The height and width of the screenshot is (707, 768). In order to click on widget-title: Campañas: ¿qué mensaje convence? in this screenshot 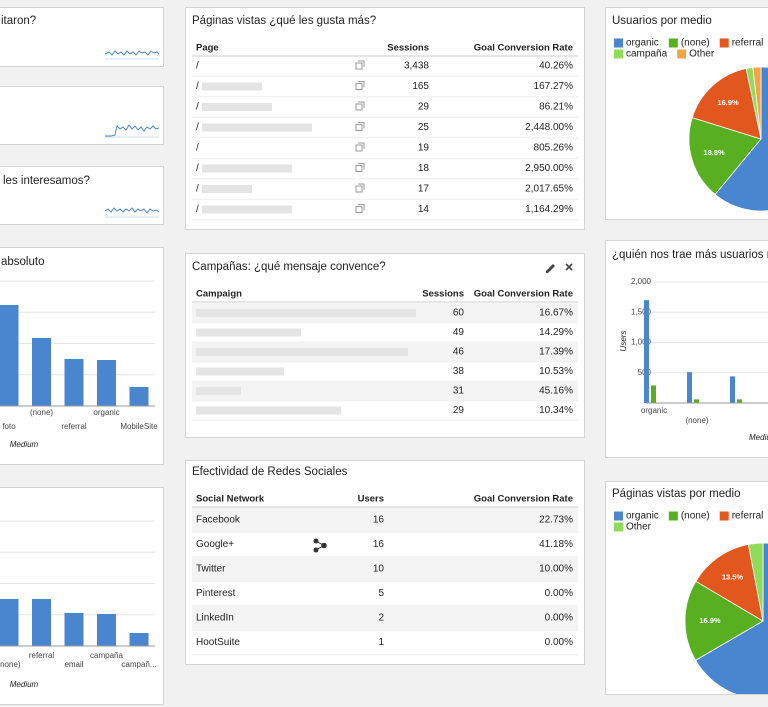, I will do `click(289, 267)`.